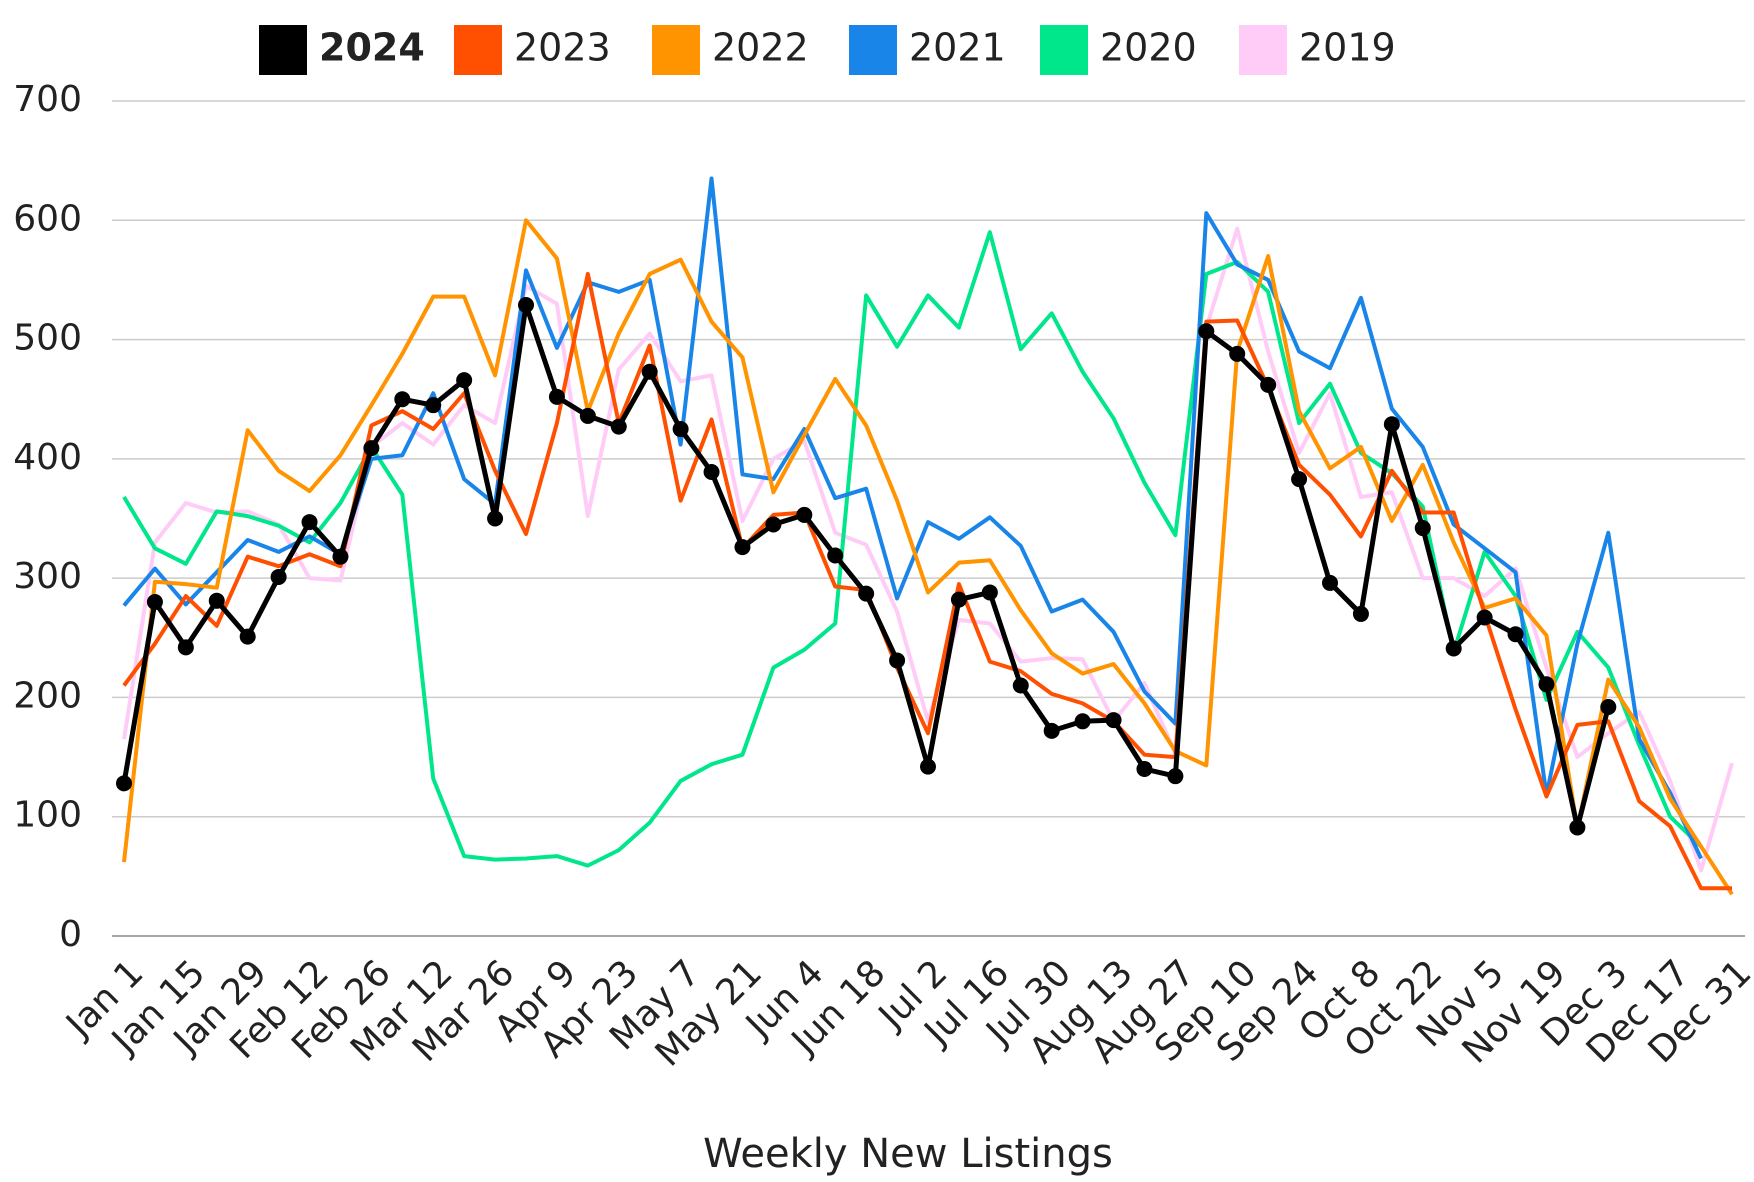 The width and height of the screenshot is (1754, 1182). What do you see at coordinates (47, 338) in the screenshot?
I see `y-tick-label: 500` at bounding box center [47, 338].